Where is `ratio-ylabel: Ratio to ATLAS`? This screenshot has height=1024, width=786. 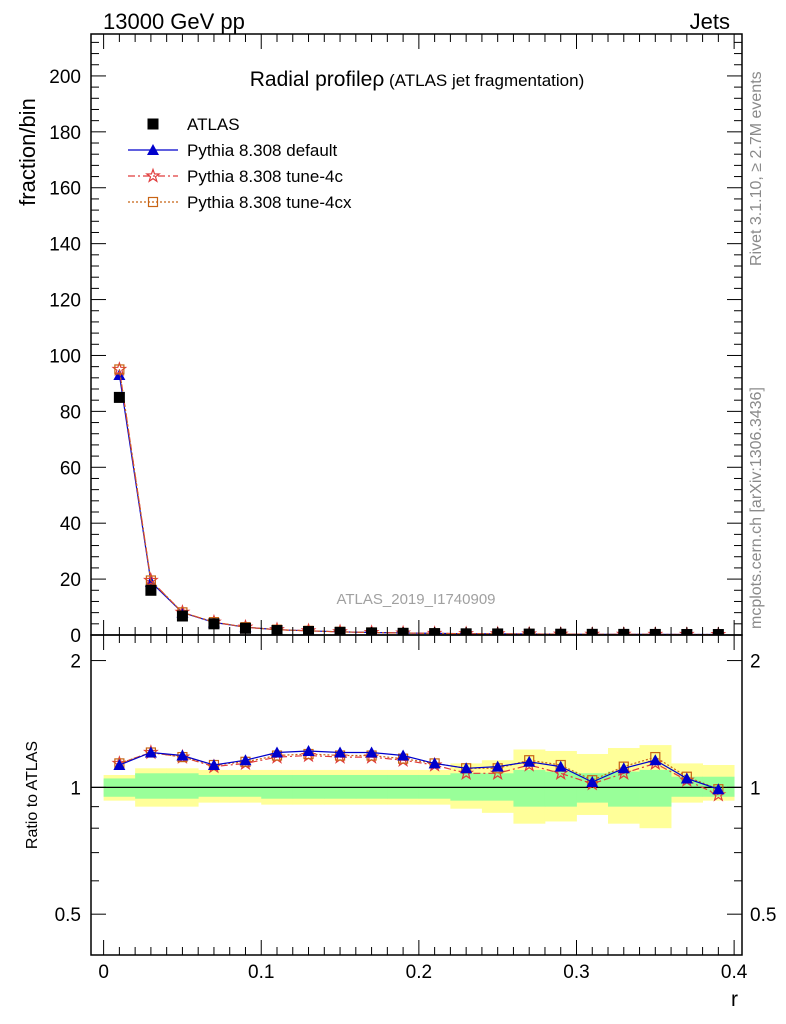
ratio-ylabel: Ratio to ATLAS is located at coordinates (32, 795).